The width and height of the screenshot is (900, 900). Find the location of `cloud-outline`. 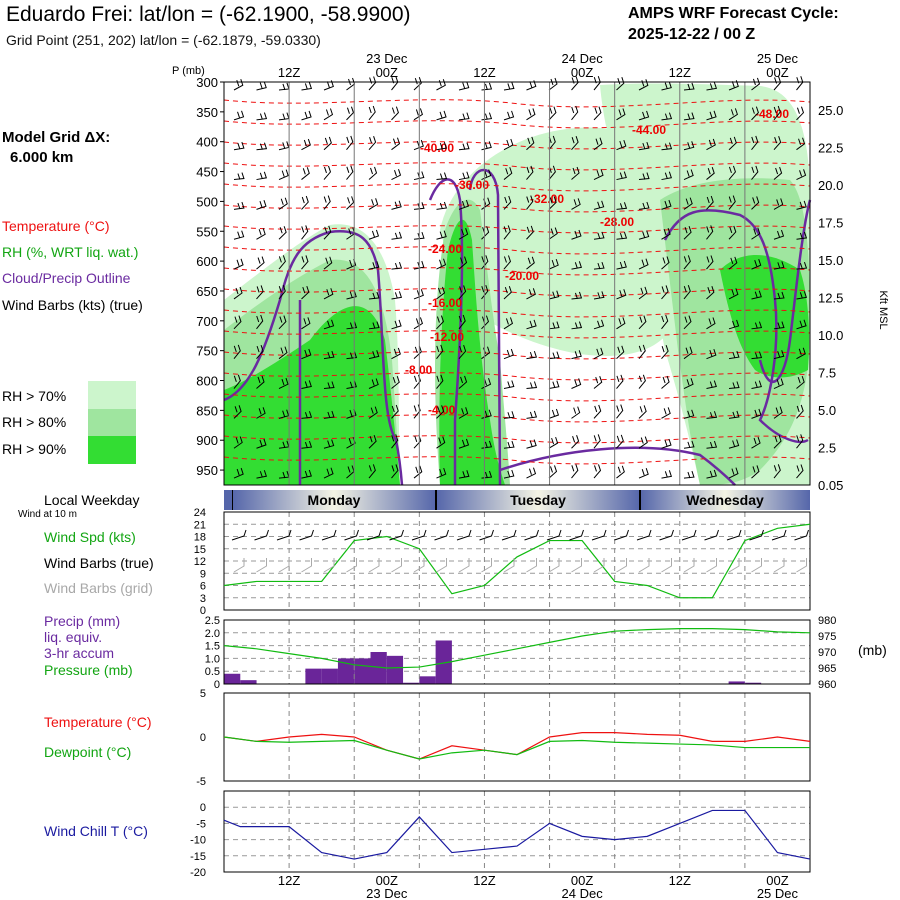

cloud-outline is located at coordinates (785, 291).